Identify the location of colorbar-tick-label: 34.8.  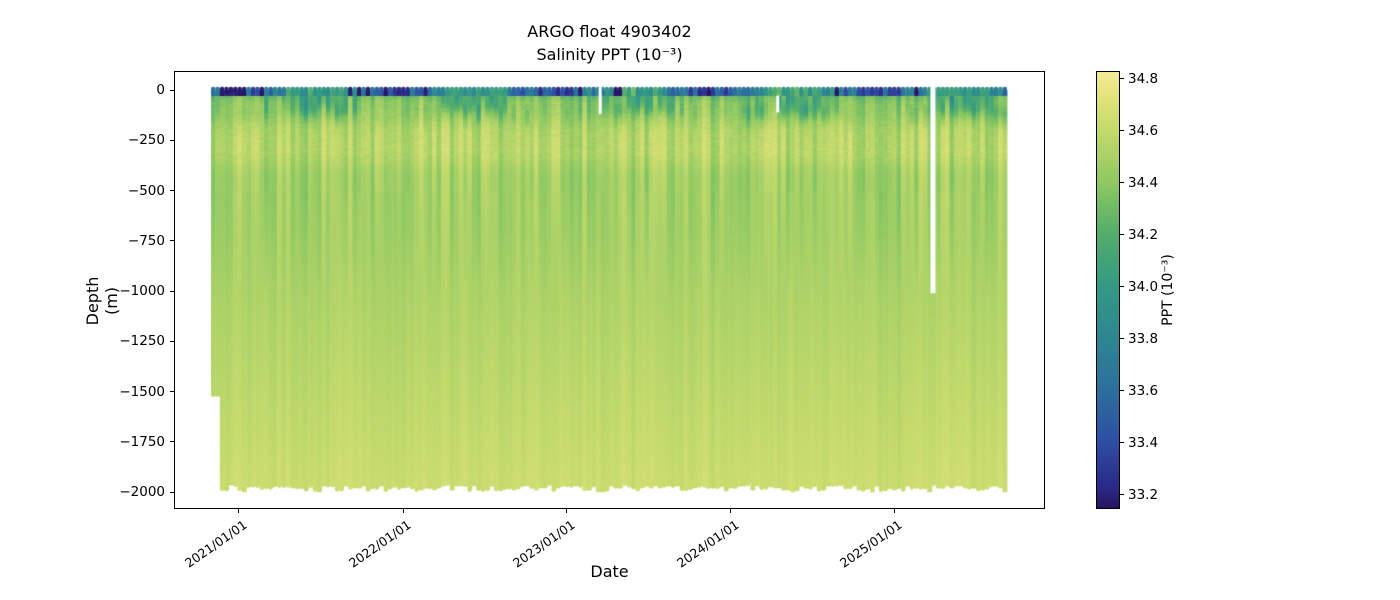
(1143, 78).